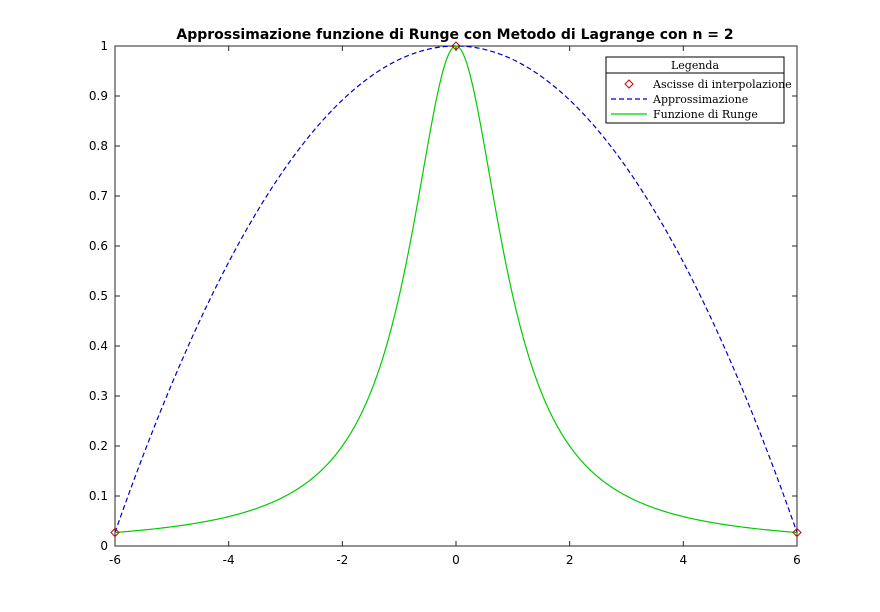 This screenshot has width=880, height=612. What do you see at coordinates (229, 560) in the screenshot?
I see `x-tick-label: -4` at bounding box center [229, 560].